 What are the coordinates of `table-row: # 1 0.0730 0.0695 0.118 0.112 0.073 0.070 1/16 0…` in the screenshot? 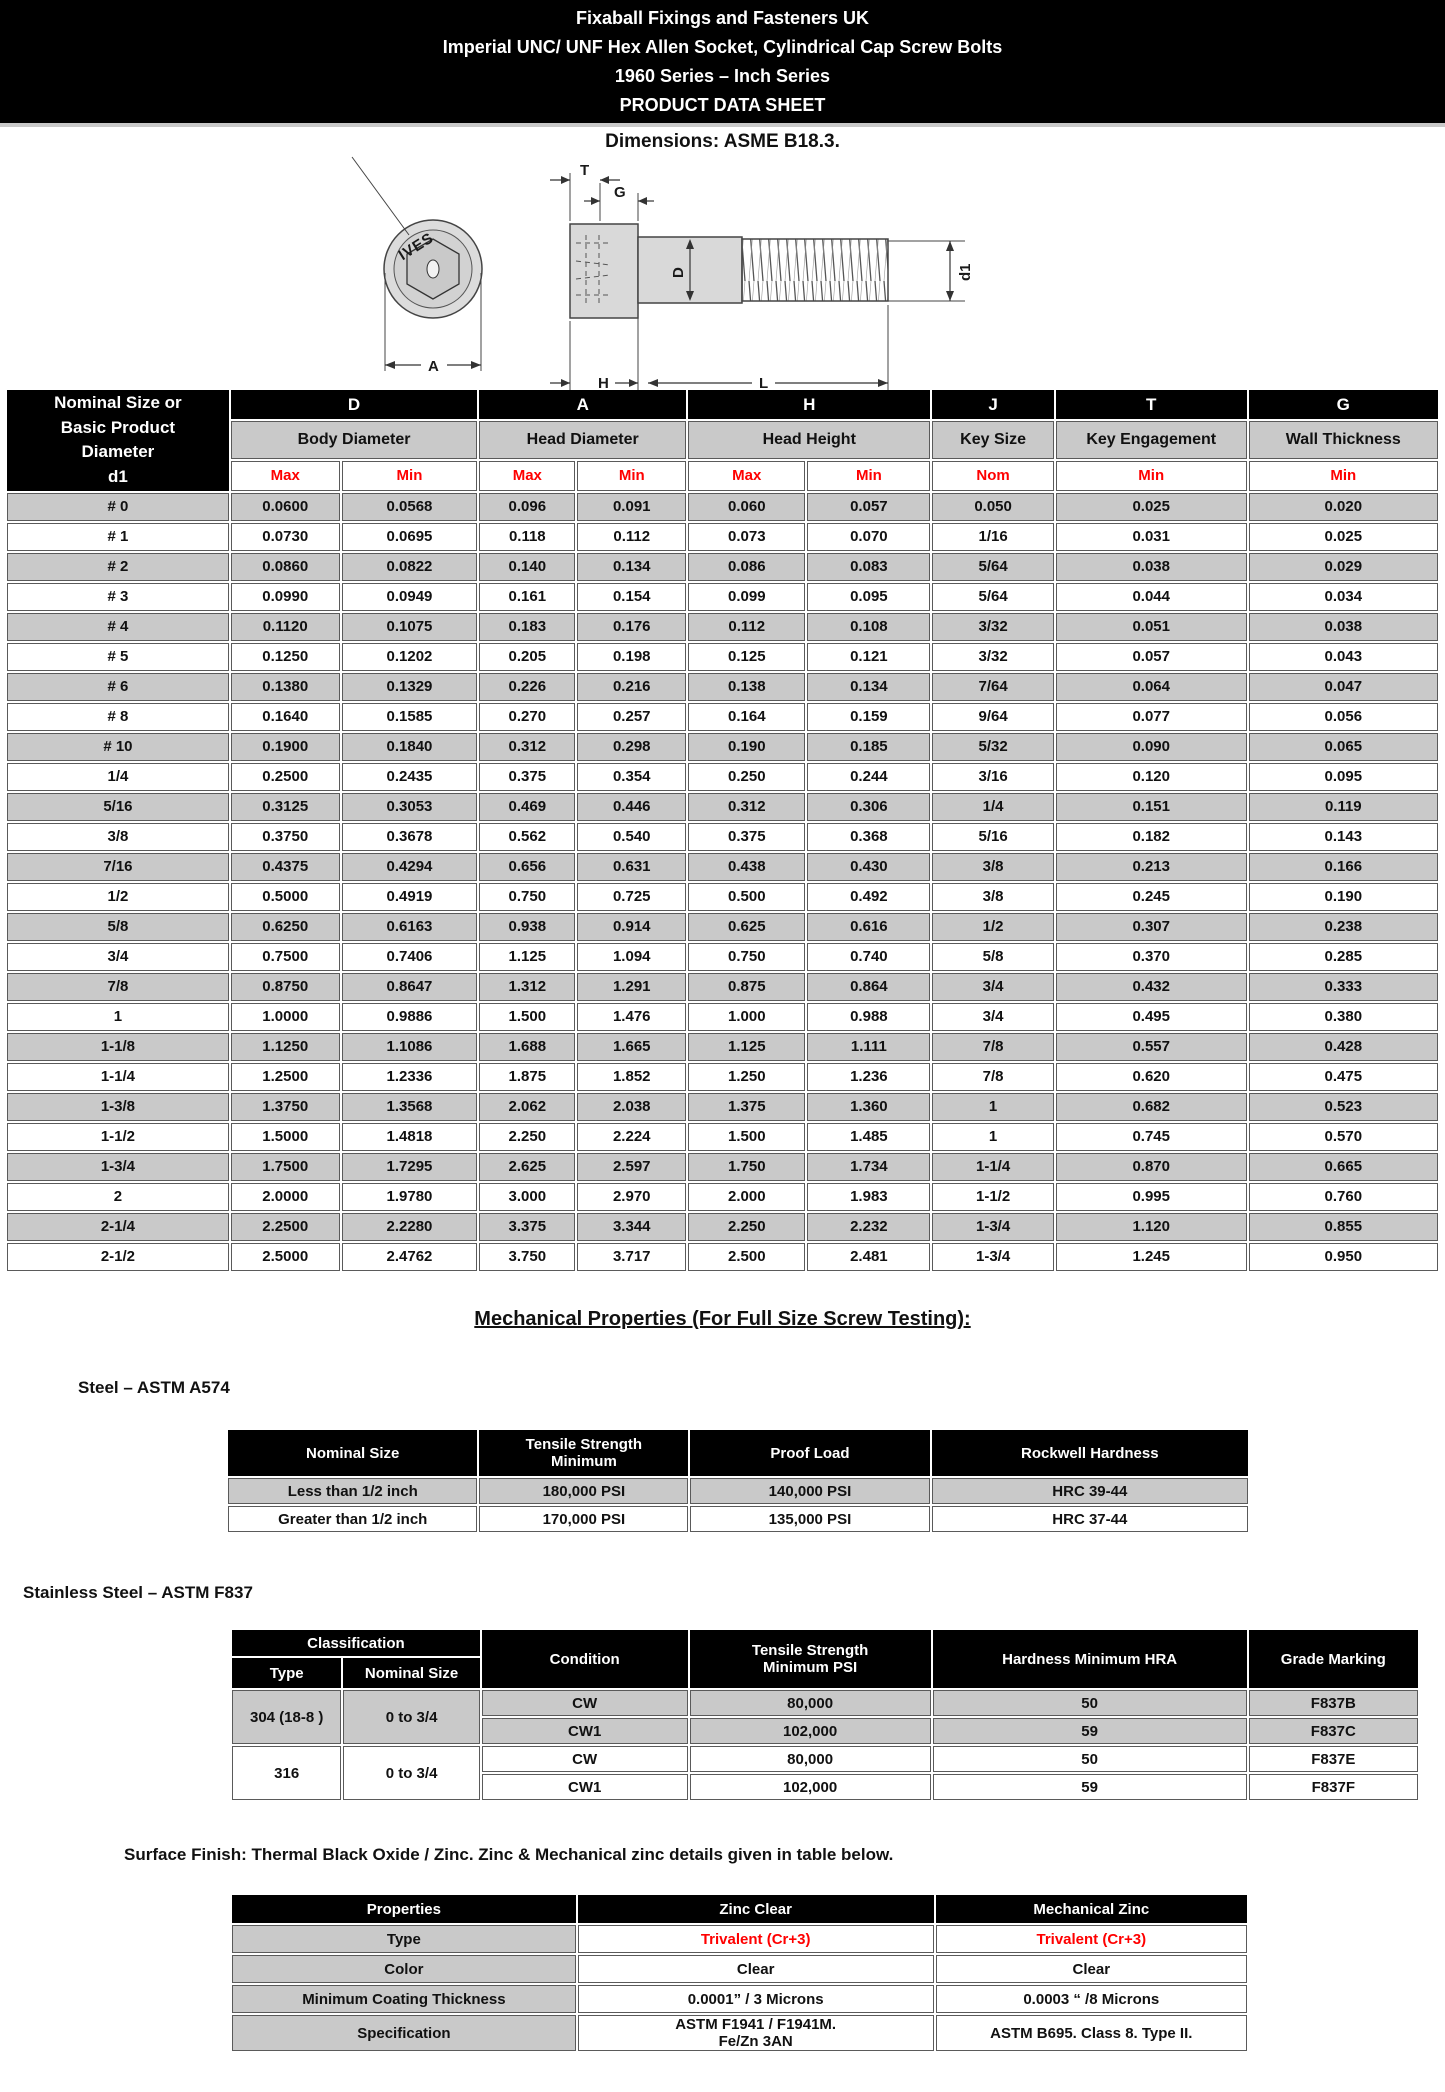 It's located at (722, 536).